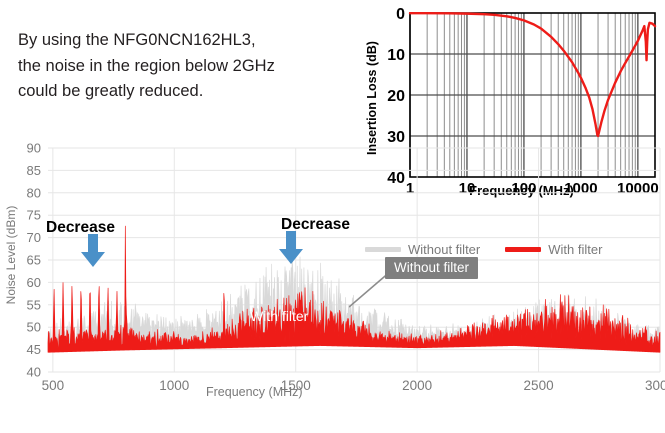 The width and height of the screenshot is (665, 433). I want to click on y-tick-label: 60, so click(34, 282).